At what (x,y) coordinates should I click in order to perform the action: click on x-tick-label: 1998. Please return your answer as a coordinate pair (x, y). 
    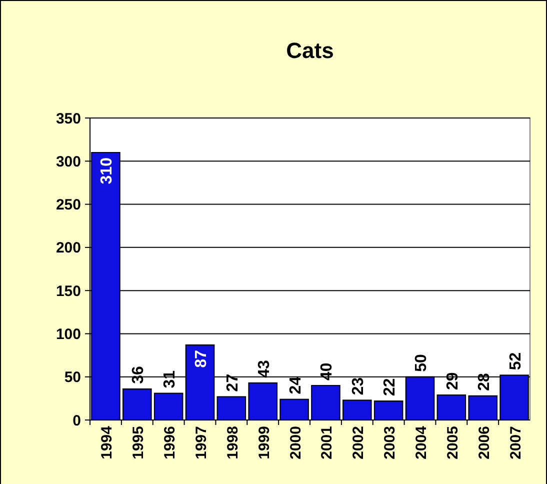
    Looking at the image, I should click on (233, 443).